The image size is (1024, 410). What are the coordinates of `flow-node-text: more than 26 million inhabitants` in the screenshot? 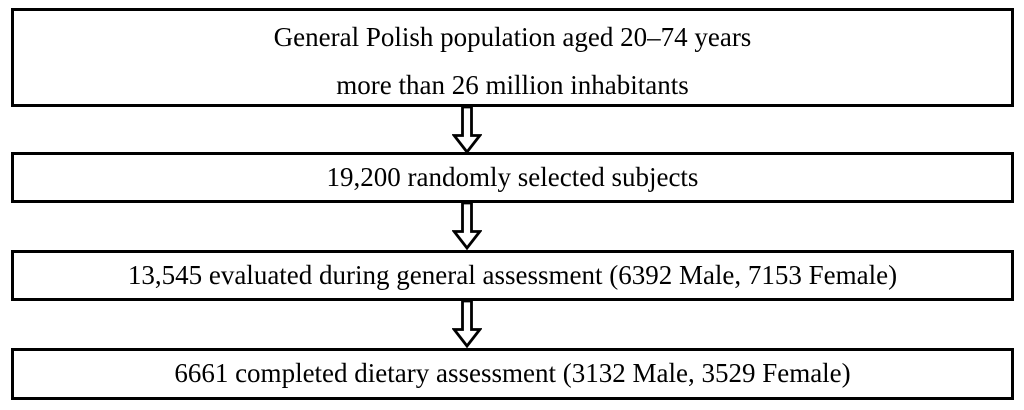 It's located at (512, 84).